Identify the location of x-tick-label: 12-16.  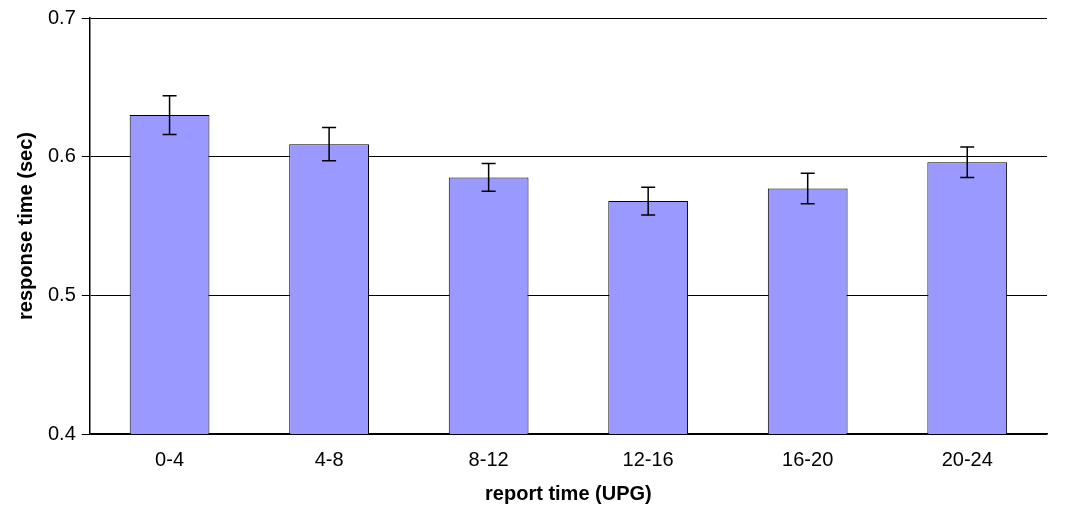
(648, 458).